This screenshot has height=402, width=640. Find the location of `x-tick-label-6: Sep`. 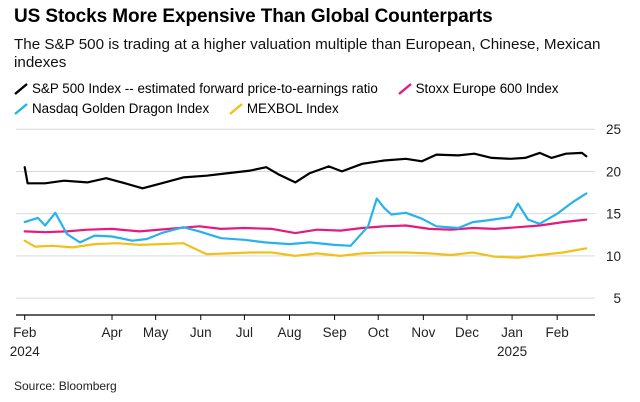

x-tick-label-6: Sep is located at coordinates (335, 332).